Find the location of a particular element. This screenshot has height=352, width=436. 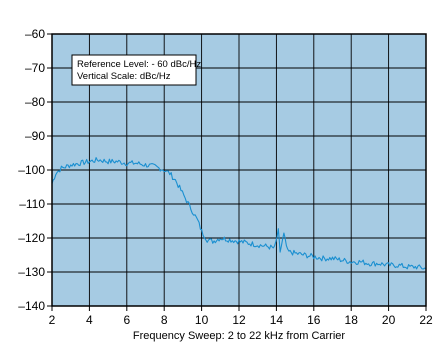

x-tick-label: 2 is located at coordinates (52, 320).